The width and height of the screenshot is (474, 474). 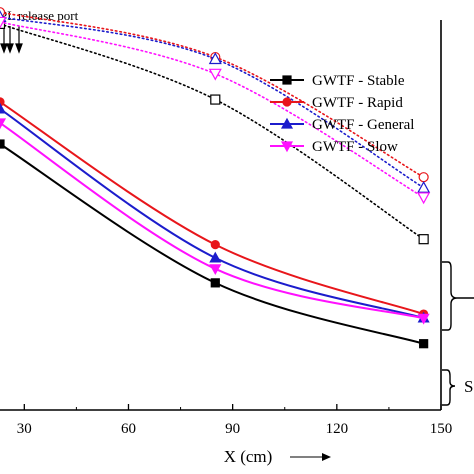 What do you see at coordinates (310, 457) in the screenshot?
I see `x-axis-title-arrow` at bounding box center [310, 457].